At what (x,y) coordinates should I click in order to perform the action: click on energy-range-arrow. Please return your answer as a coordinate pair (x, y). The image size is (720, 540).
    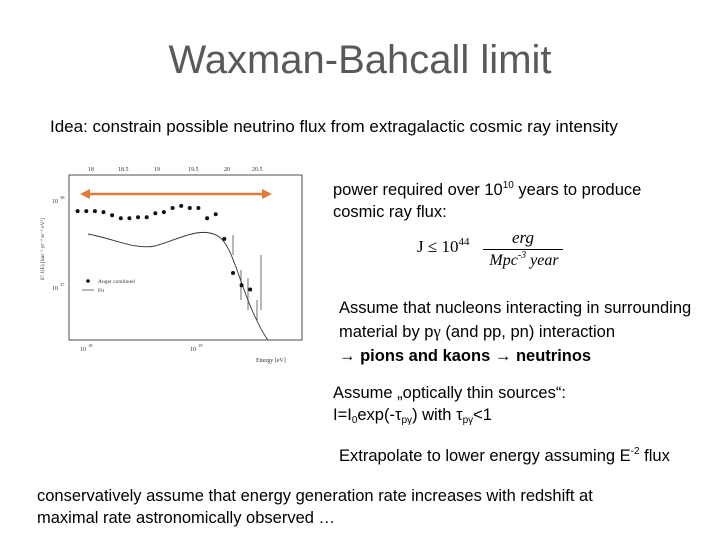
    Looking at the image, I should click on (176, 194).